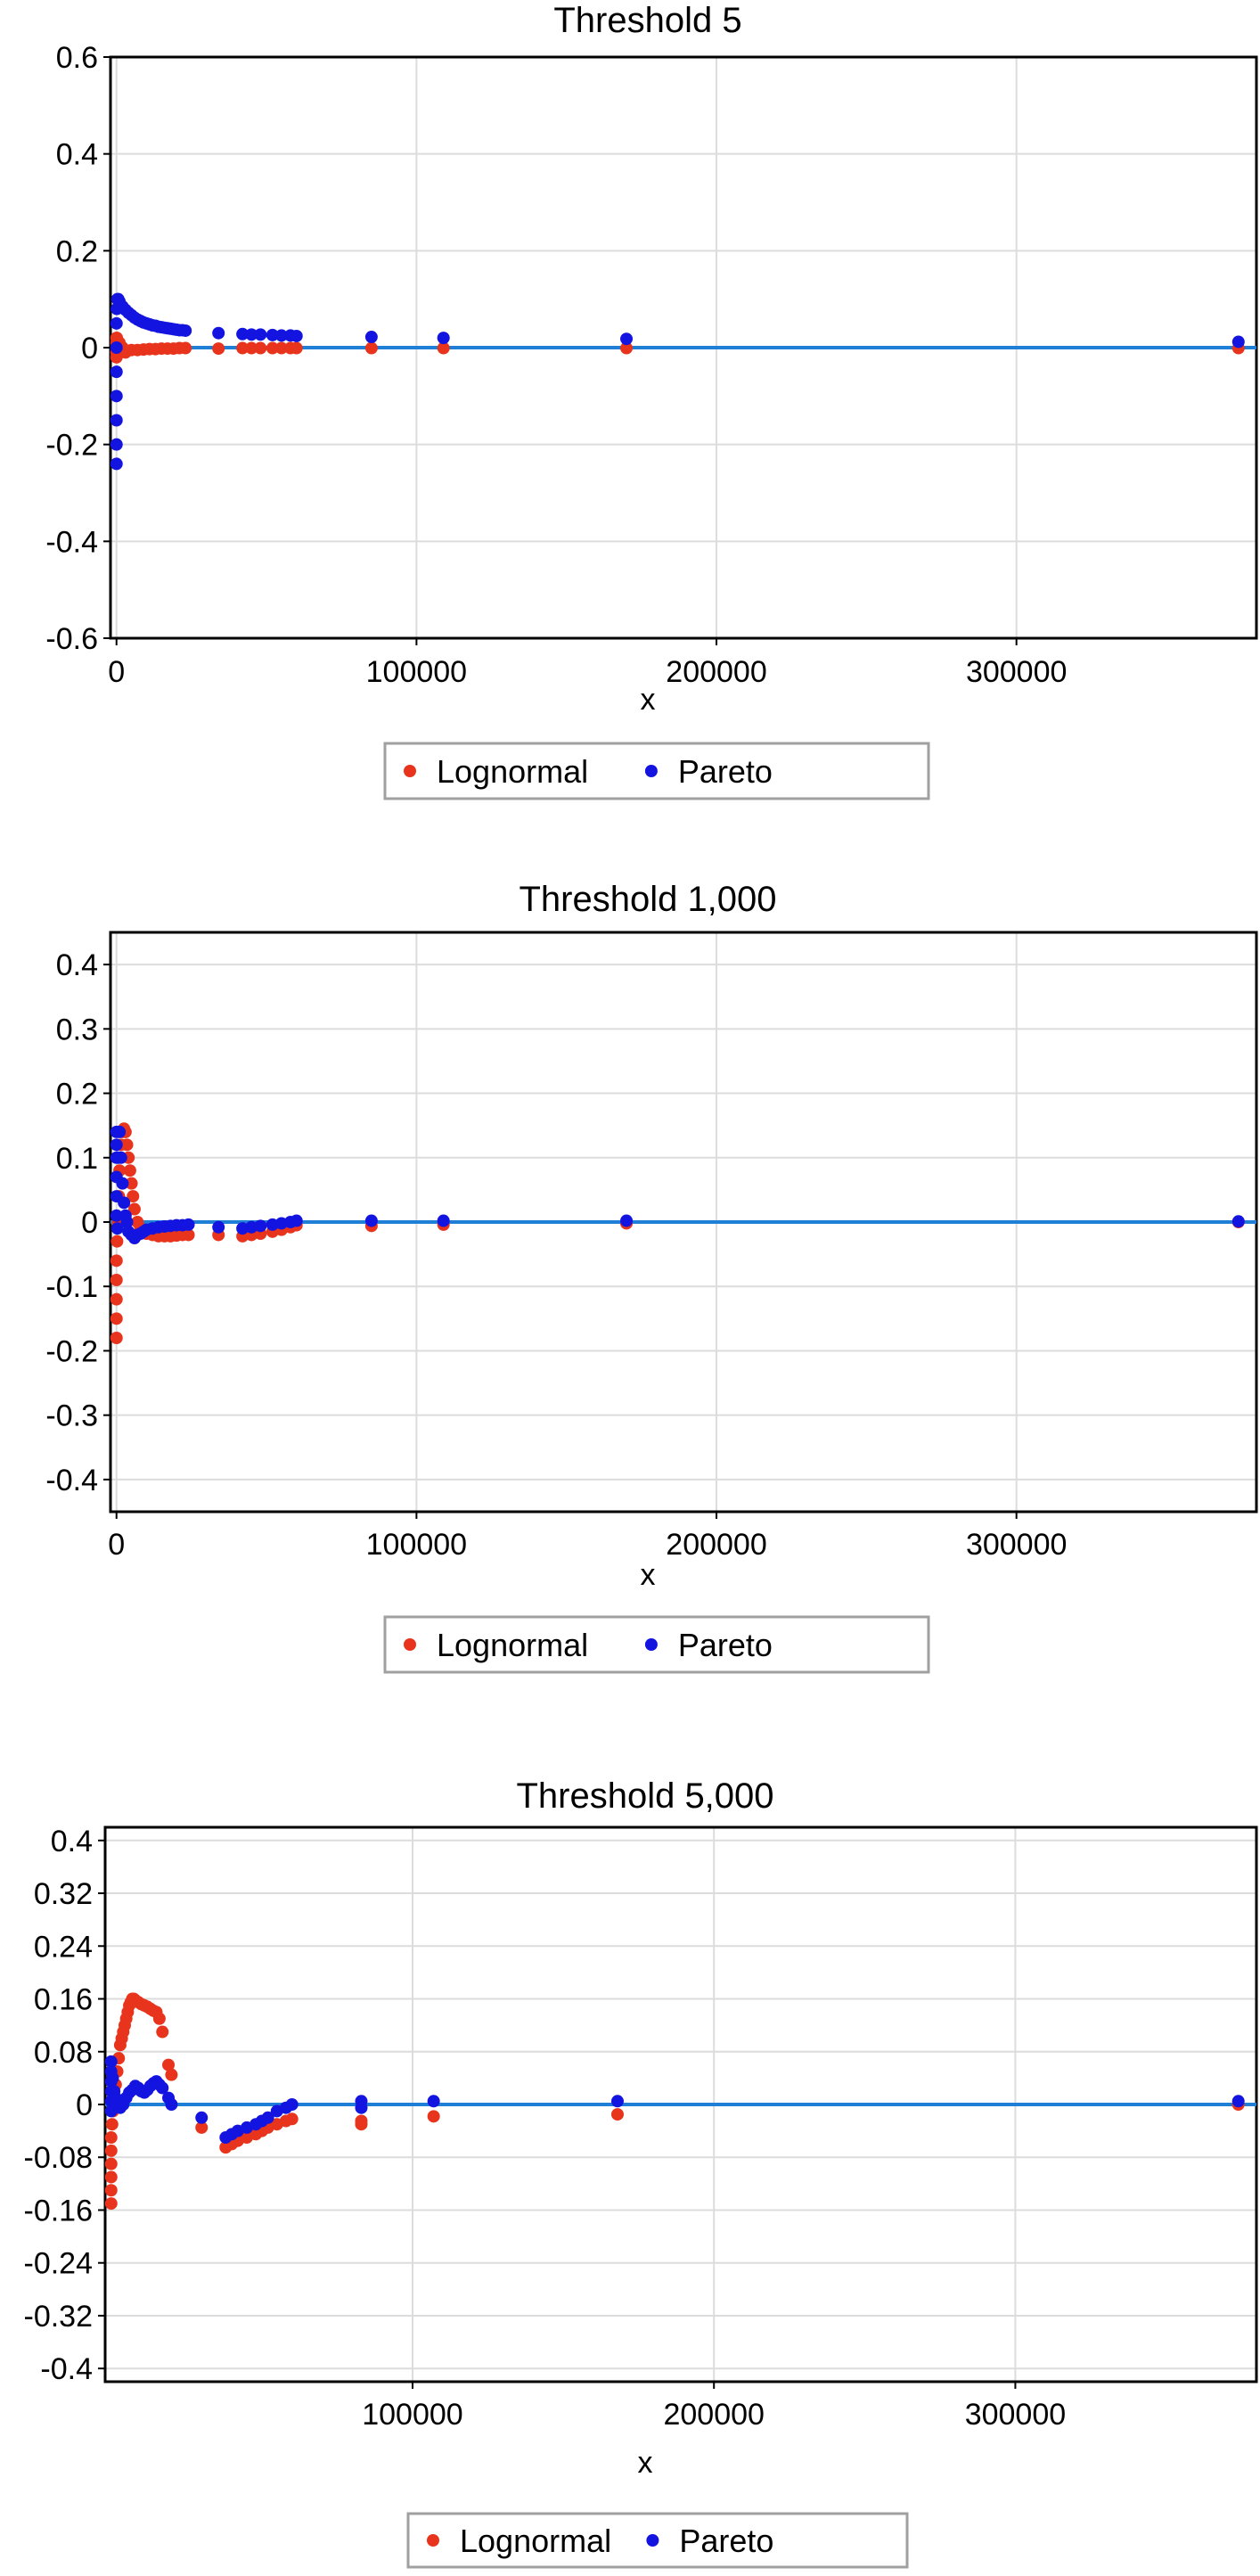  Describe the element at coordinates (63, 1894) in the screenshot. I see `y-tick-label: 0.32` at that location.